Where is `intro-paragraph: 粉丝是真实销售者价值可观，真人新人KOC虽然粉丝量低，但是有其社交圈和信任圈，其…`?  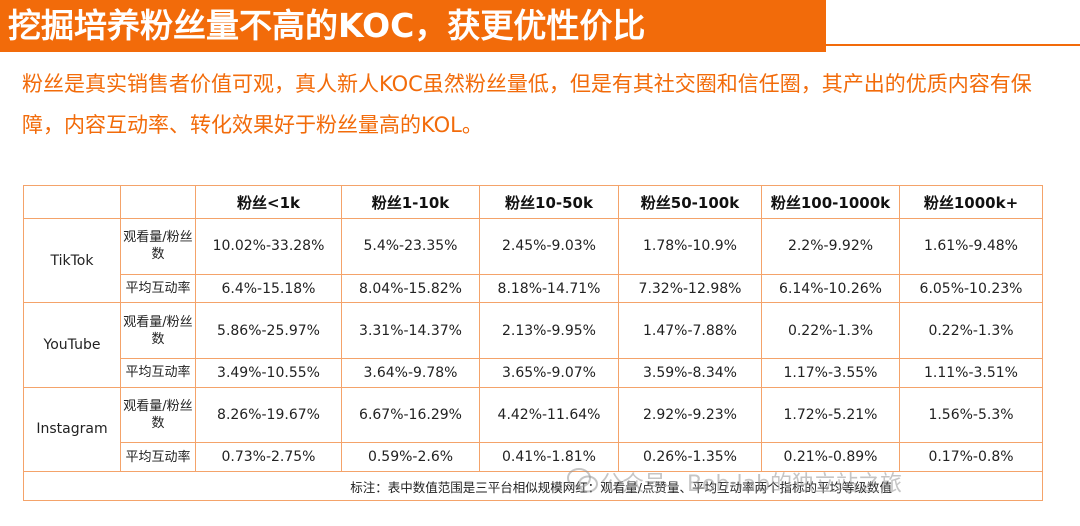 intro-paragraph: 粉丝是真实销售者价值可观，真人新人KOC虽然粉丝量低，但是有其社交圈和信任圈，其… is located at coordinates (527, 104).